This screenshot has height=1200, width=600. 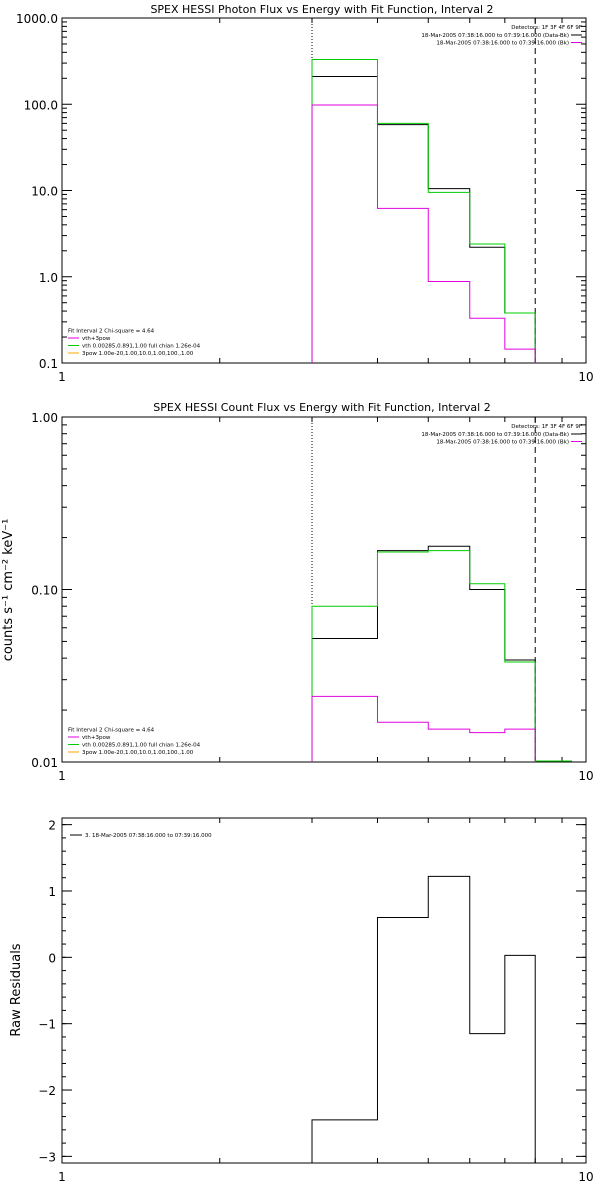 I want to click on count-flux-y-axis-label: counts s⁻¹ cm⁻² keV⁻¹, so click(x=8, y=590).